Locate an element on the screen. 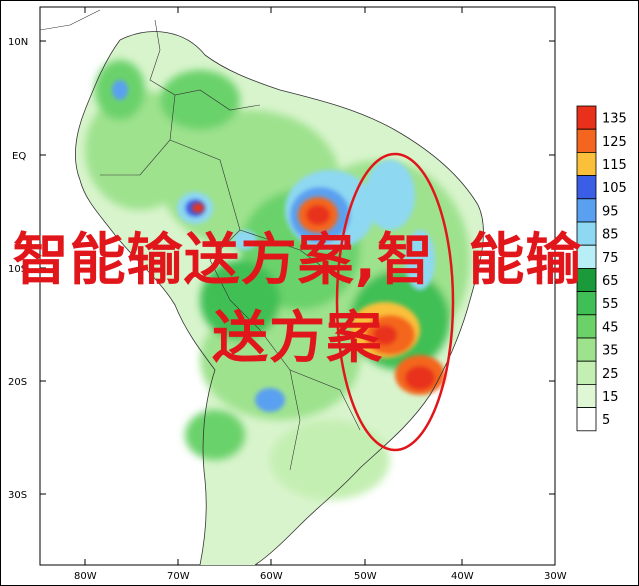 The height and width of the screenshot is (586, 639). lat-label-10n: 10N is located at coordinates (18, 42).